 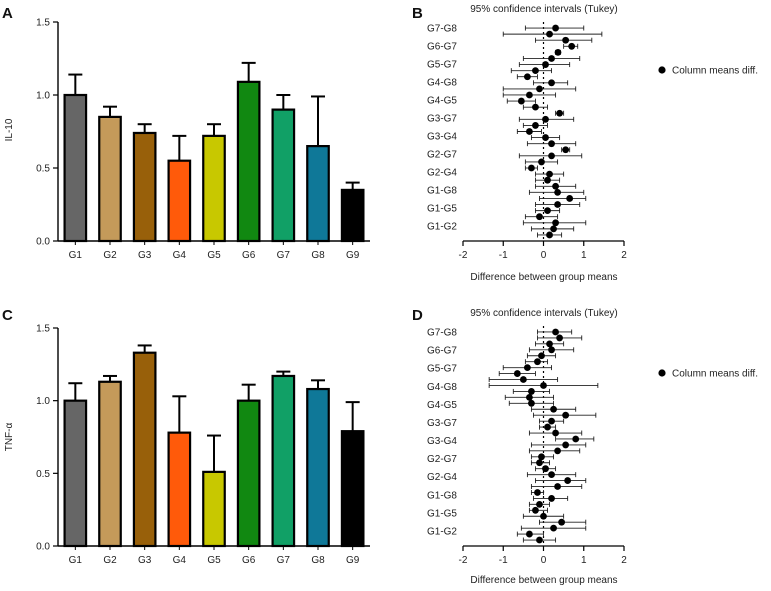 What do you see at coordinates (110, 464) in the screenshot?
I see `panel-c-bar-g2` at bounding box center [110, 464].